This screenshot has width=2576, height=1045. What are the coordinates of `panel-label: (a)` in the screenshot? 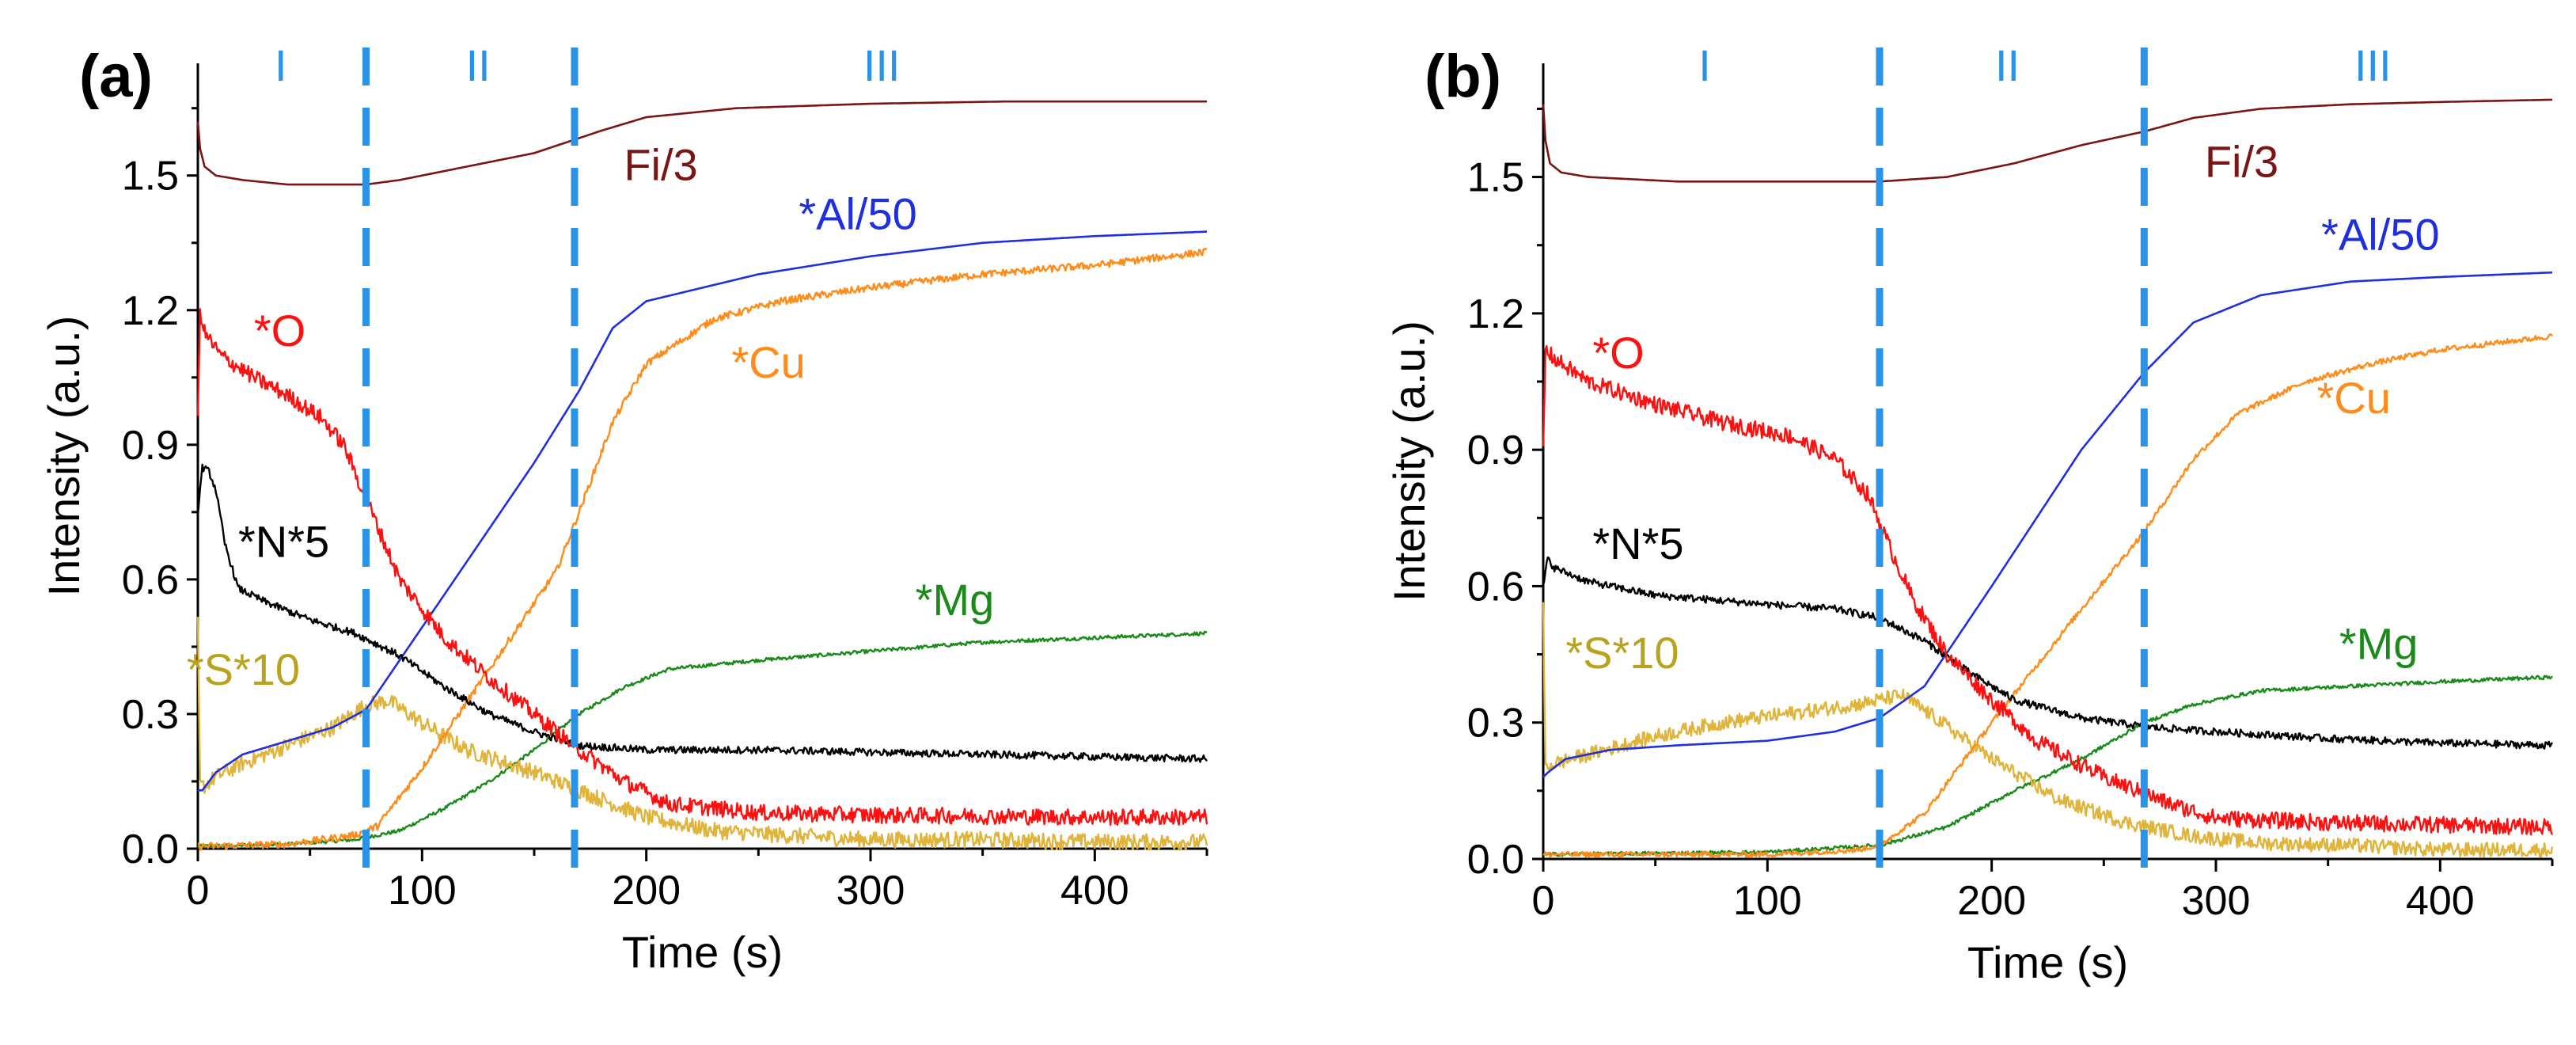 It's located at (116, 76).